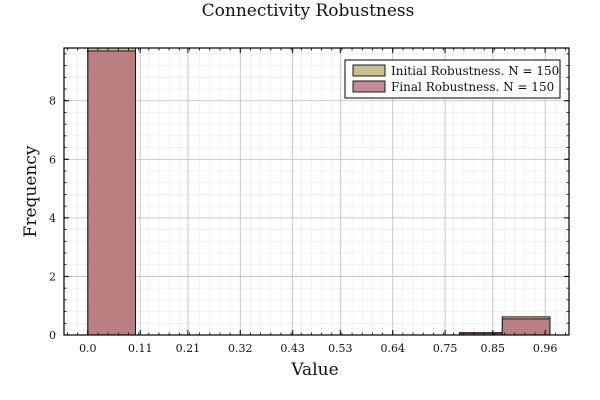  I want to click on chart-title: Connectivity Robustness, so click(308, 11).